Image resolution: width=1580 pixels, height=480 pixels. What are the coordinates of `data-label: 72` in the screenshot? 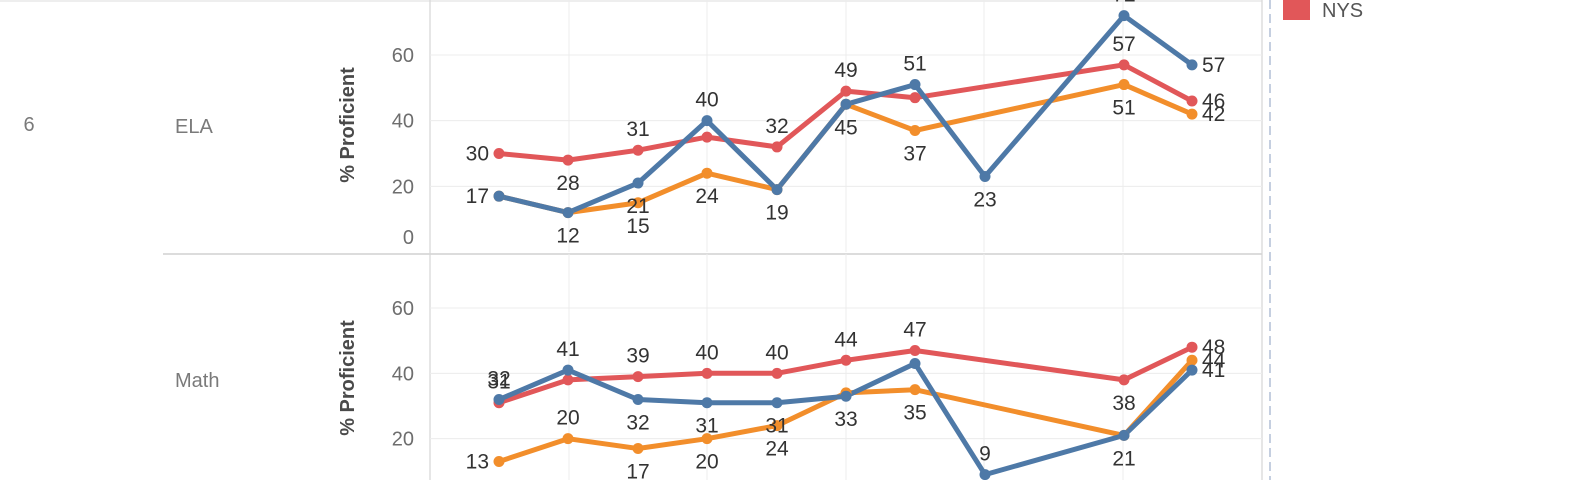 It's located at (1123, 3).